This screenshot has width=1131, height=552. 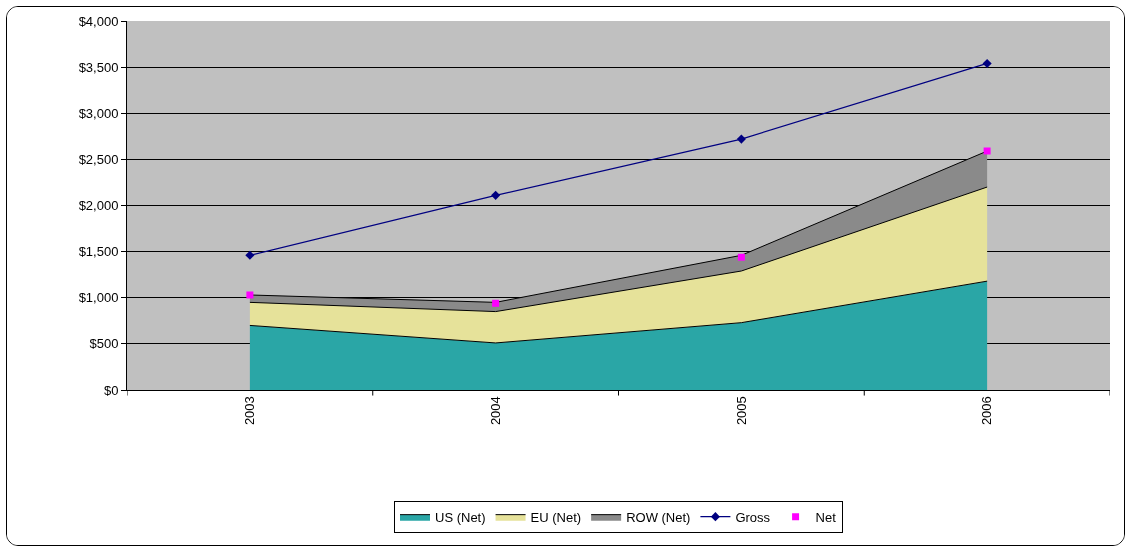 I want to click on y-tick-label: $2,500, so click(x=98, y=159).